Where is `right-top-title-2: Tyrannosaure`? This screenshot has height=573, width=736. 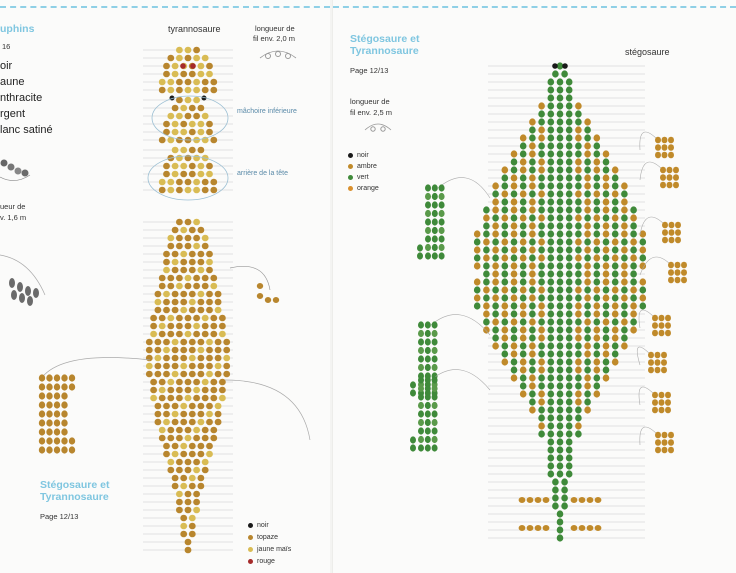
right-top-title-2: Tyrannosaure is located at coordinates (384, 51).